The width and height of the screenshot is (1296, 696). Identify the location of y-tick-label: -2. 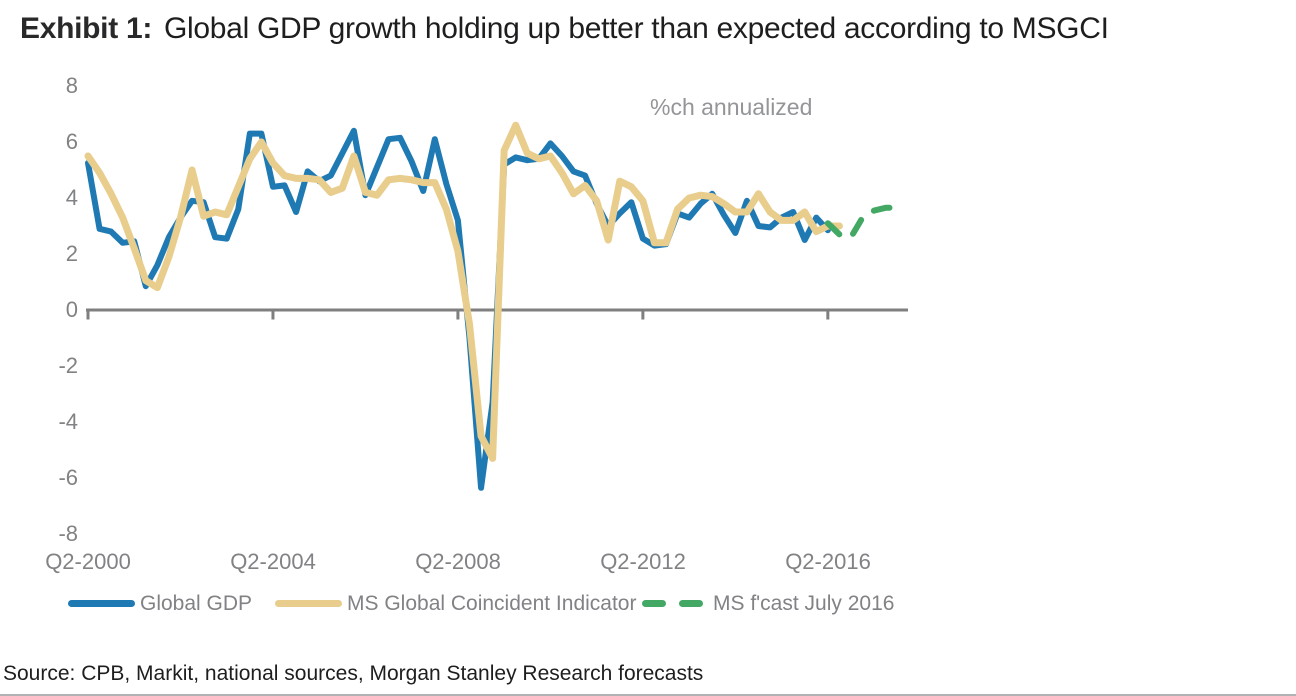
(68, 365).